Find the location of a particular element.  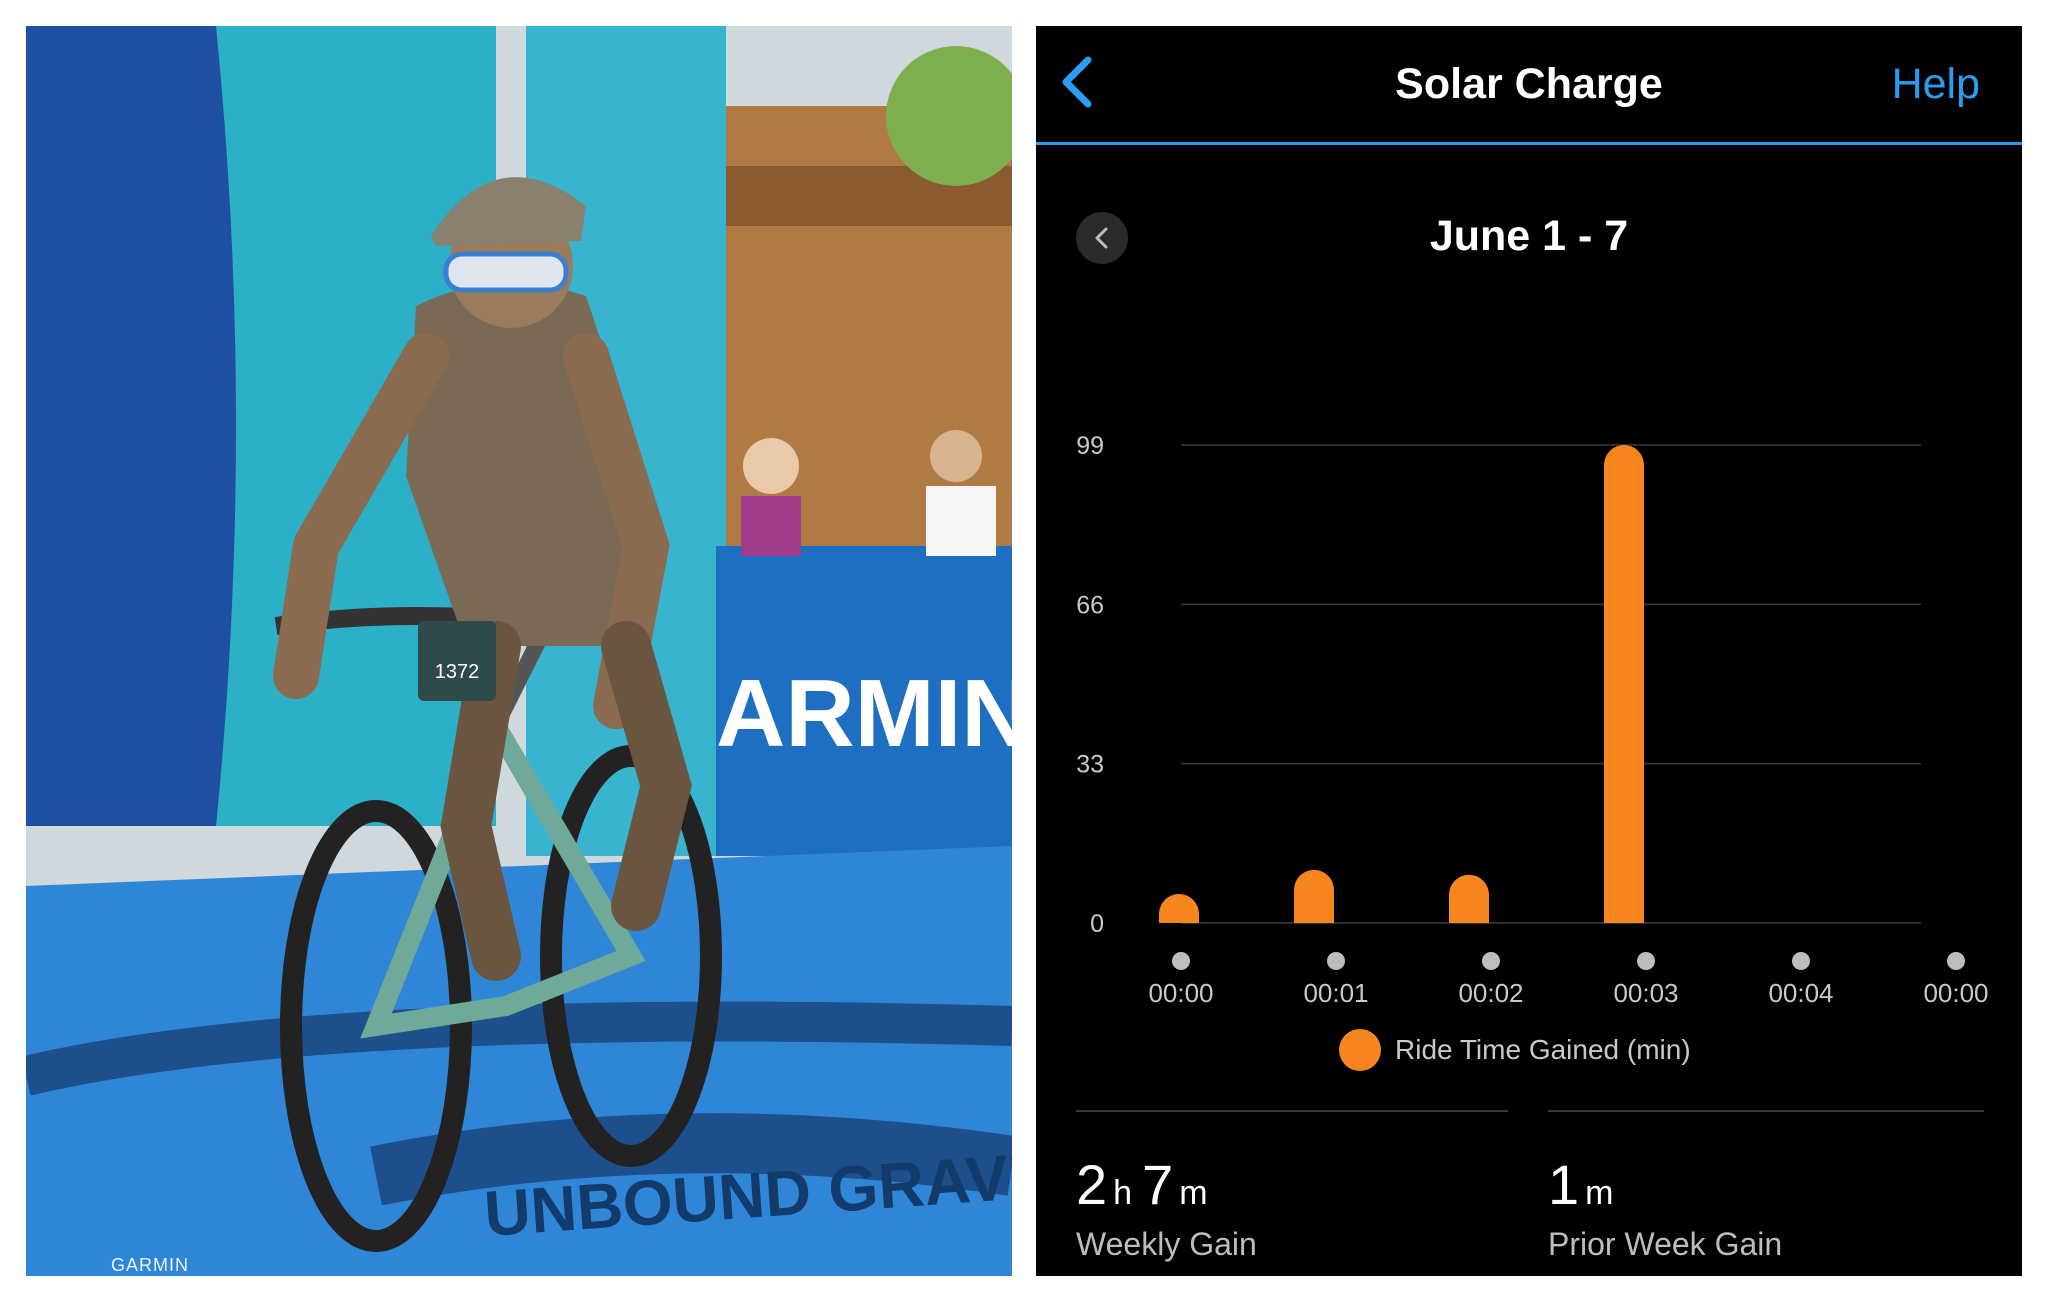

x-tick-label: 00:04 is located at coordinates (1800, 993).